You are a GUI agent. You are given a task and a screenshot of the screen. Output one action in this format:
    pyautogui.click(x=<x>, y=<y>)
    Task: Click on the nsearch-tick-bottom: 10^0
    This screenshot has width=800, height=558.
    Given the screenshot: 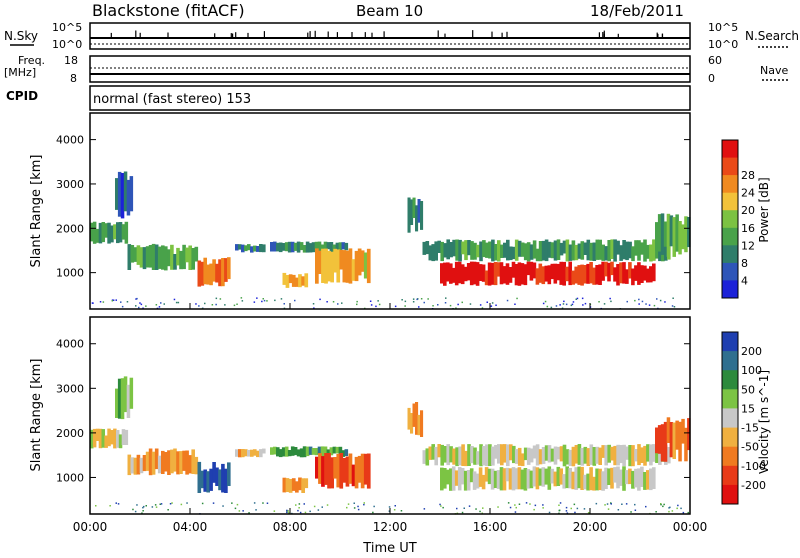 What is the action you would take?
    pyautogui.click(x=723, y=44)
    